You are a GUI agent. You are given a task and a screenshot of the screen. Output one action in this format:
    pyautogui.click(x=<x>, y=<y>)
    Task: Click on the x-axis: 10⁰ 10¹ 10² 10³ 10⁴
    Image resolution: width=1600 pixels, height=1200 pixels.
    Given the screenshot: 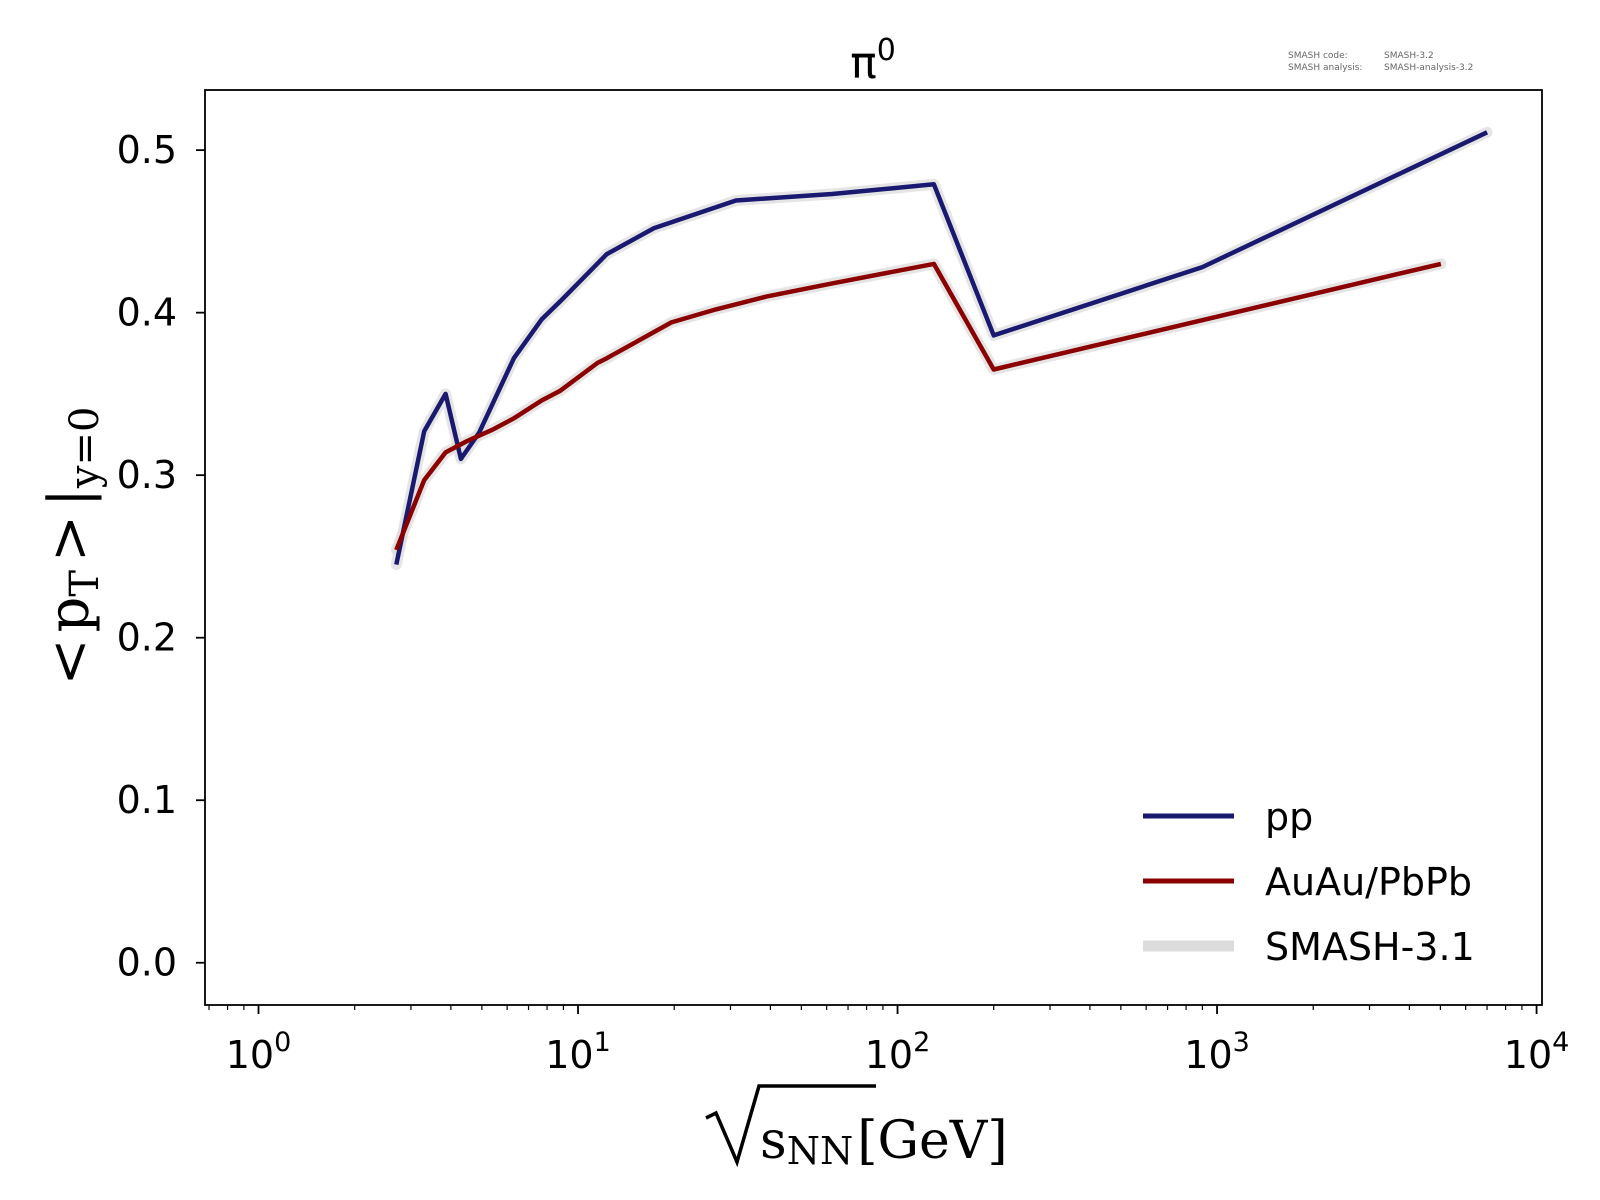 What is the action you would take?
    pyautogui.click(x=889, y=1041)
    